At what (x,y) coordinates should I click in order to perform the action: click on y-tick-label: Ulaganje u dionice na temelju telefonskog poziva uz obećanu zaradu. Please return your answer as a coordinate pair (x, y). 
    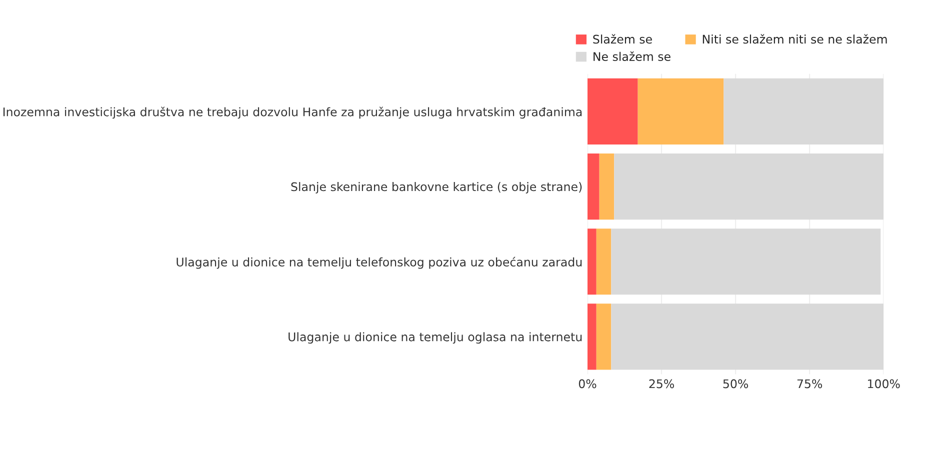
    Looking at the image, I should click on (379, 262).